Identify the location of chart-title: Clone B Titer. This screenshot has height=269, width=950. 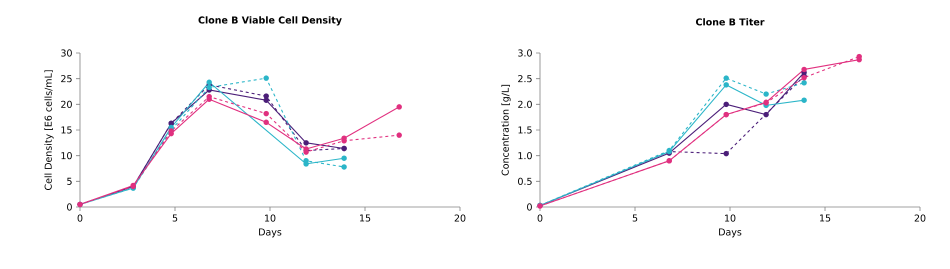
(730, 22).